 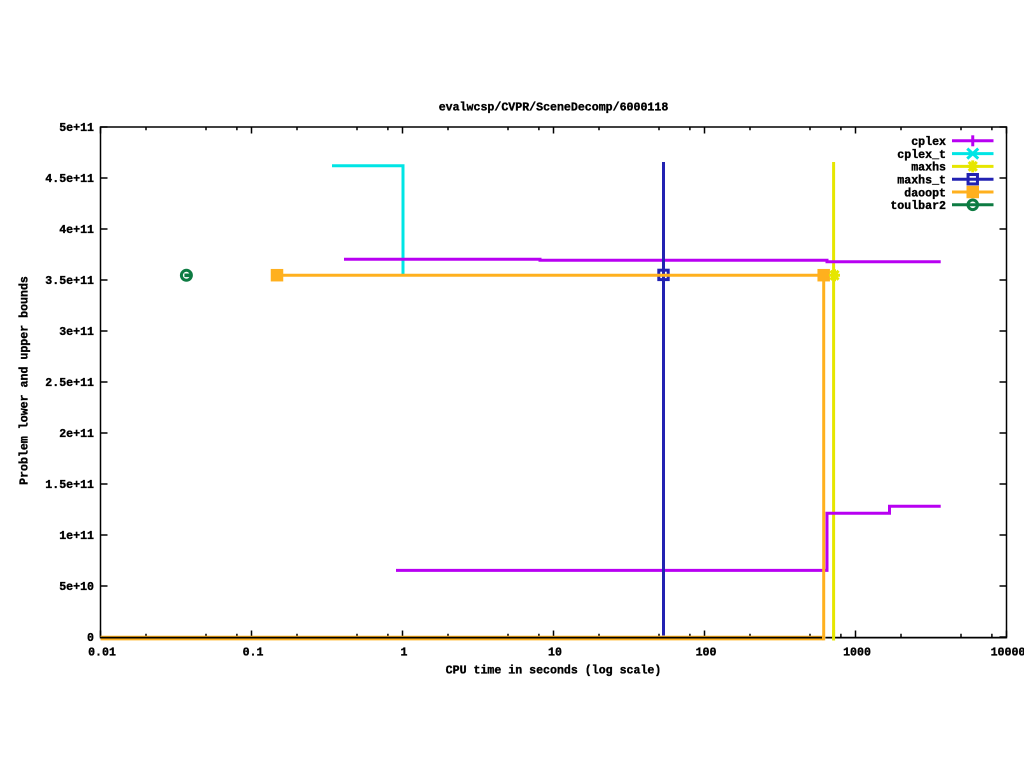 I want to click on svg-text: 0.01, so click(x=102, y=652).